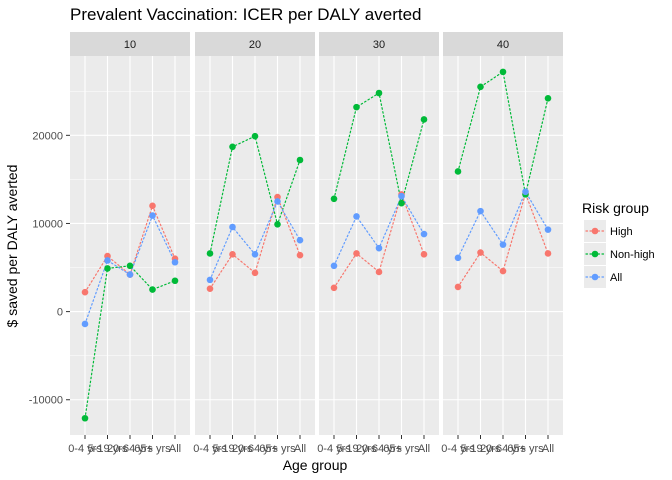  What do you see at coordinates (608, 231) in the screenshot?
I see `legend-item-high: High` at bounding box center [608, 231].